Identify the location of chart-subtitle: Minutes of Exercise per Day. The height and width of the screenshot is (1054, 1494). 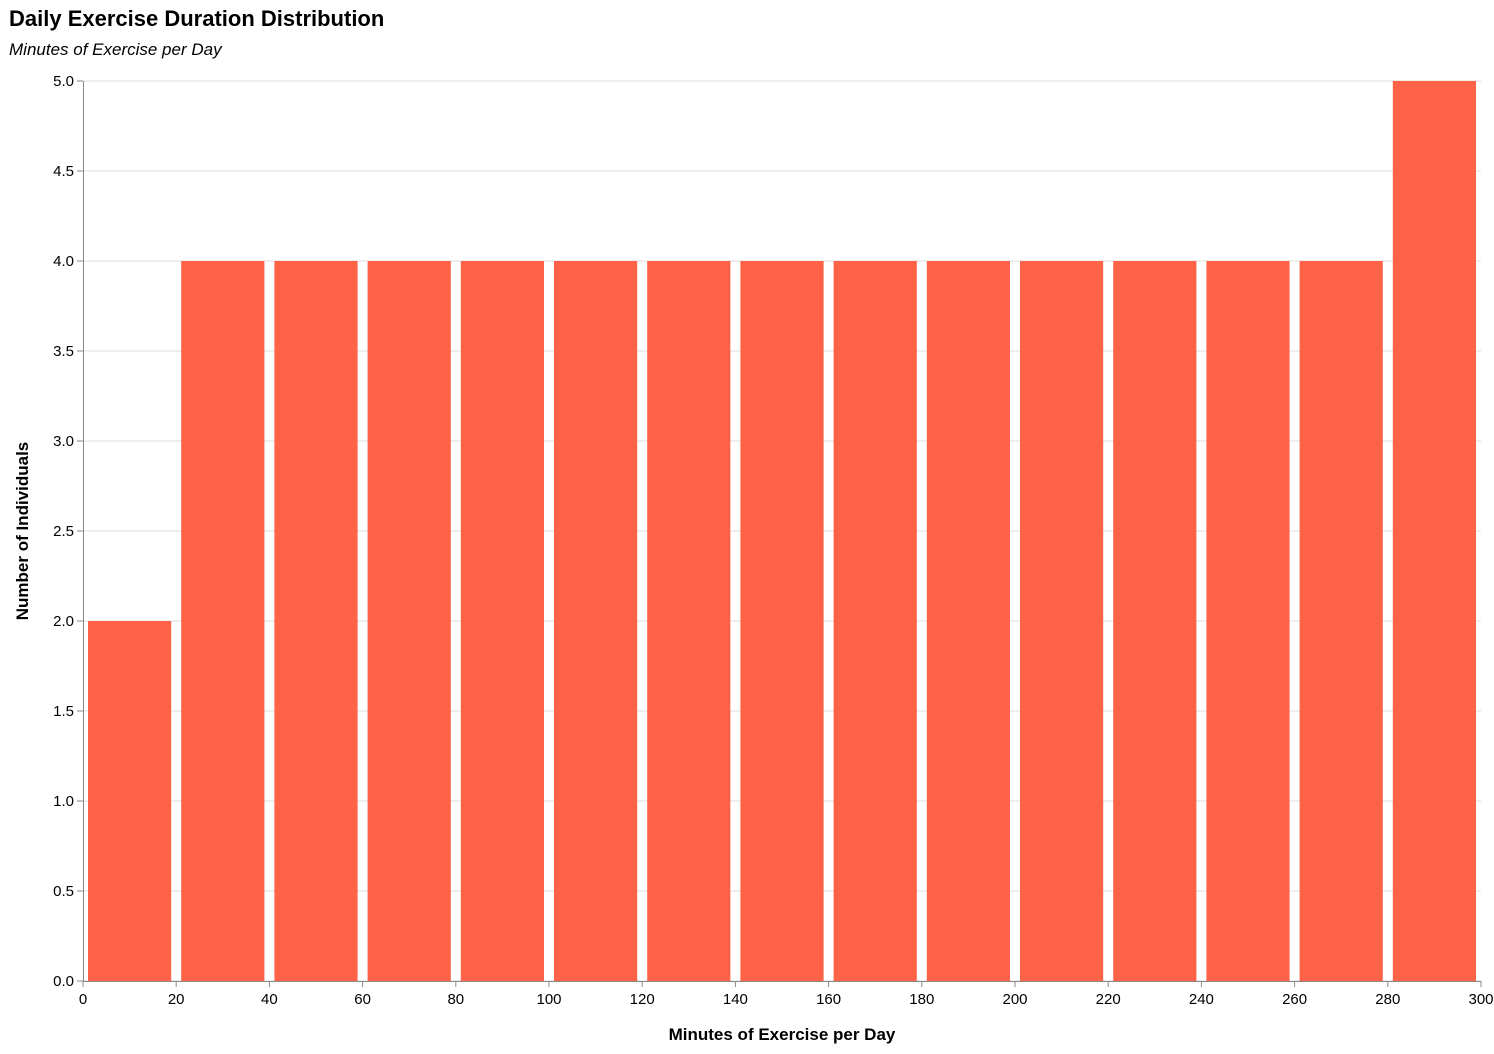
(115, 49).